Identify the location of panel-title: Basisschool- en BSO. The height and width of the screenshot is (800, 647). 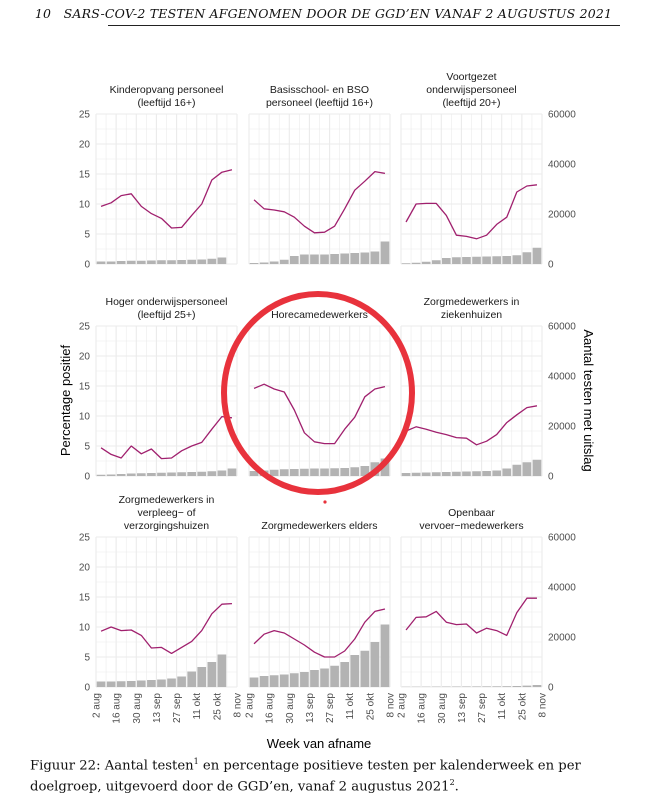
(319, 90).